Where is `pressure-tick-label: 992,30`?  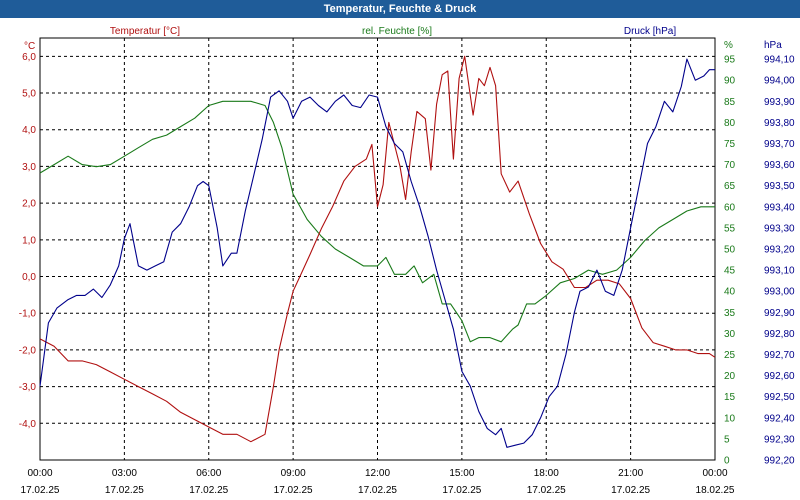 pressure-tick-label: 992,30 is located at coordinates (779, 439).